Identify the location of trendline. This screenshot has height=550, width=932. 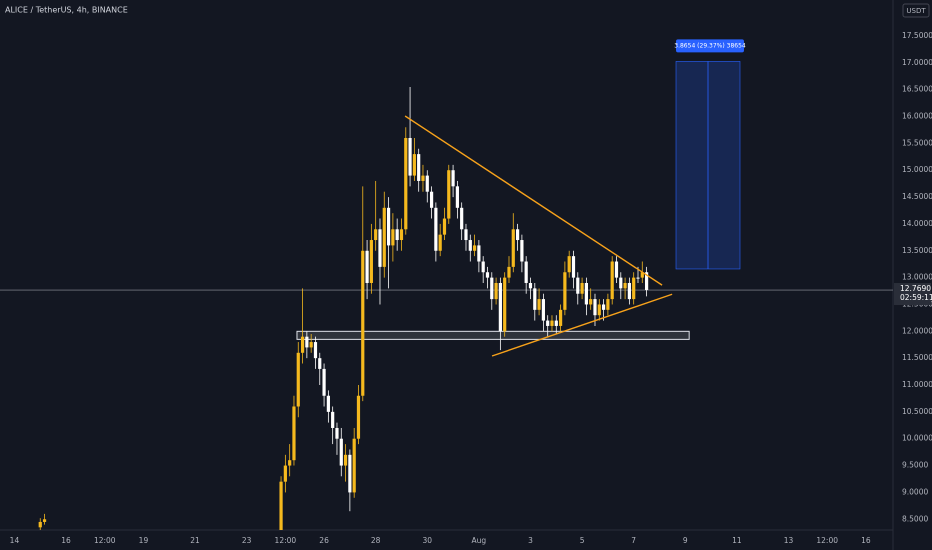
(582, 325).